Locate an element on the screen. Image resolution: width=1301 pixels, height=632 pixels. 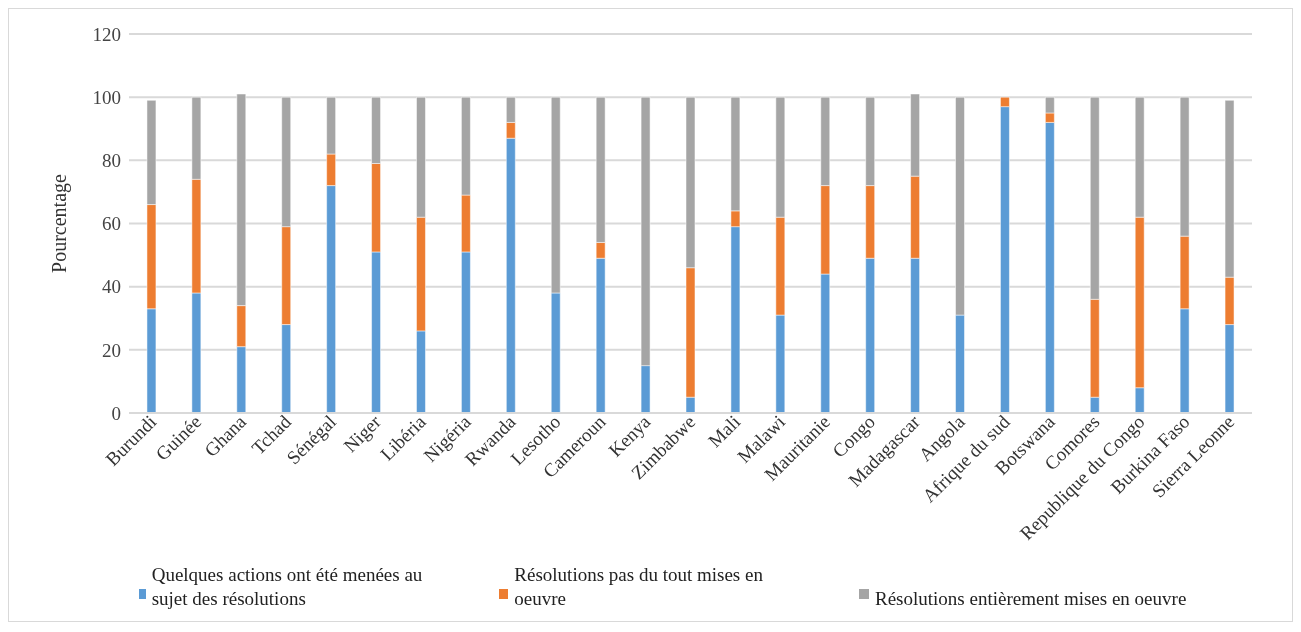
y-tick-label: 80 is located at coordinates (111, 161).